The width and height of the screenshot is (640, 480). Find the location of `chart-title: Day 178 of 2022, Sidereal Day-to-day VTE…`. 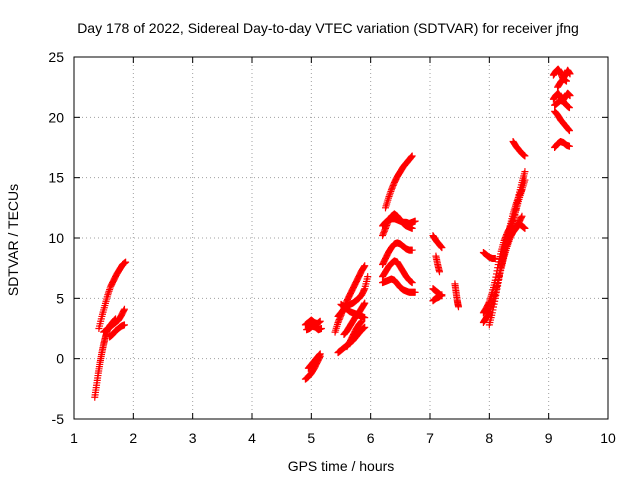

chart-title: Day 178 of 2022, Sidereal Day-to-day VTE… is located at coordinates (328, 28).